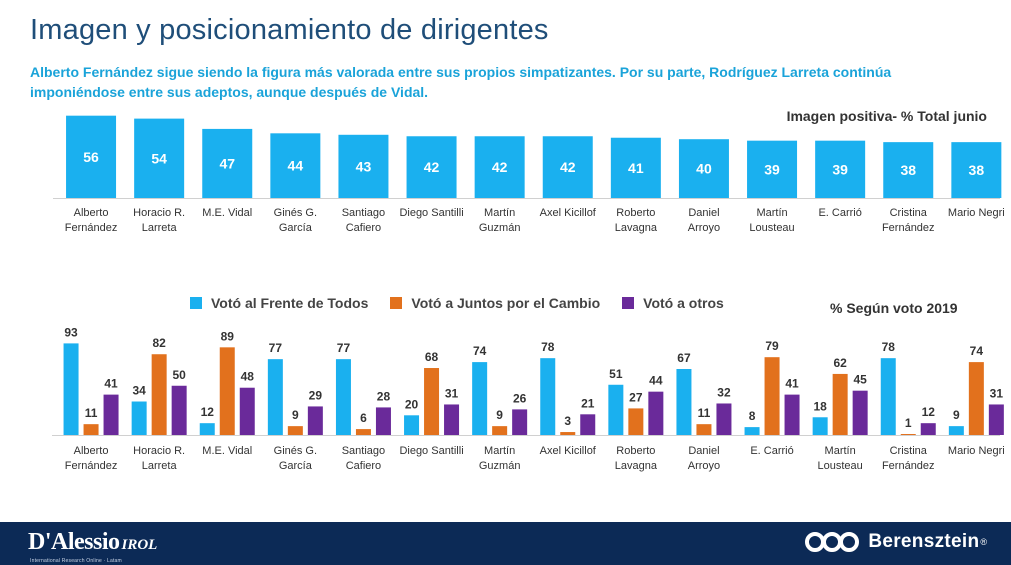 Image resolution: width=1011 pixels, height=565 pixels. Describe the element at coordinates (839, 213) in the screenshot. I see `top-category-label: E. Carrió` at that location.